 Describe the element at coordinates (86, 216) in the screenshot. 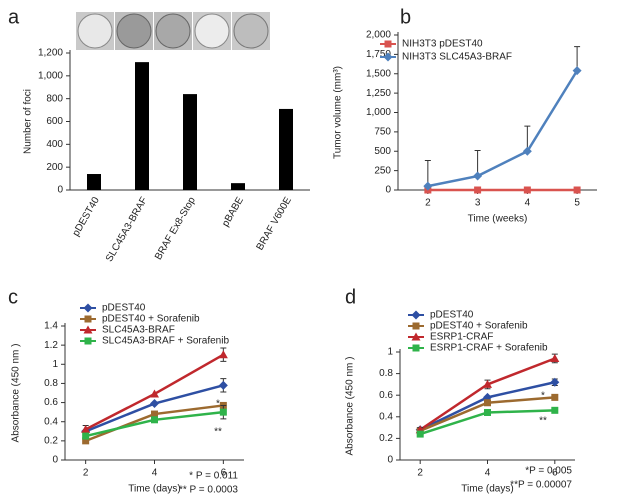

I see `x-tick-label: pDEST40` at that location.